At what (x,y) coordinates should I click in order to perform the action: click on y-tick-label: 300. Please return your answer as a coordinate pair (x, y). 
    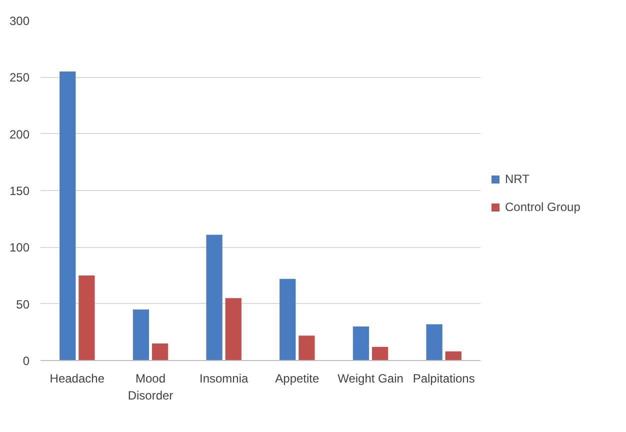
    Looking at the image, I should click on (19, 21).